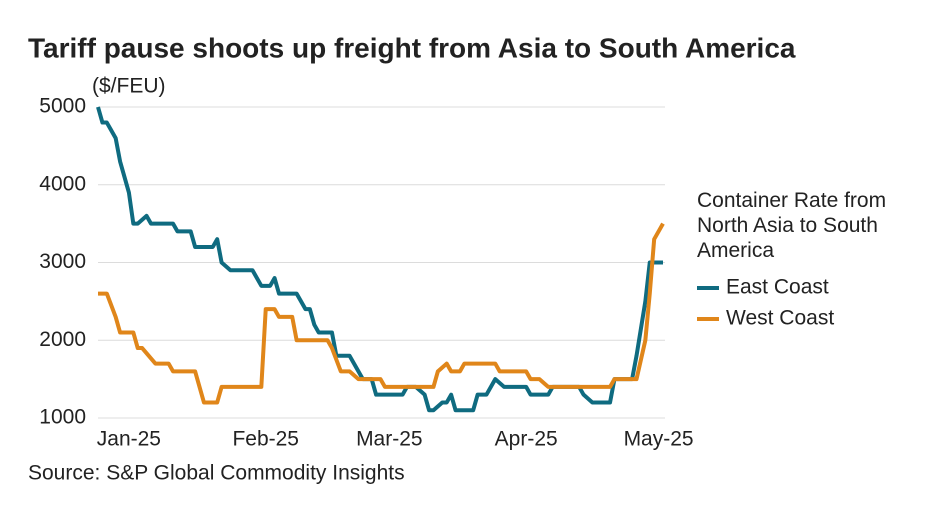 The image size is (945, 512). I want to click on legend-label: West Coast, so click(780, 318).